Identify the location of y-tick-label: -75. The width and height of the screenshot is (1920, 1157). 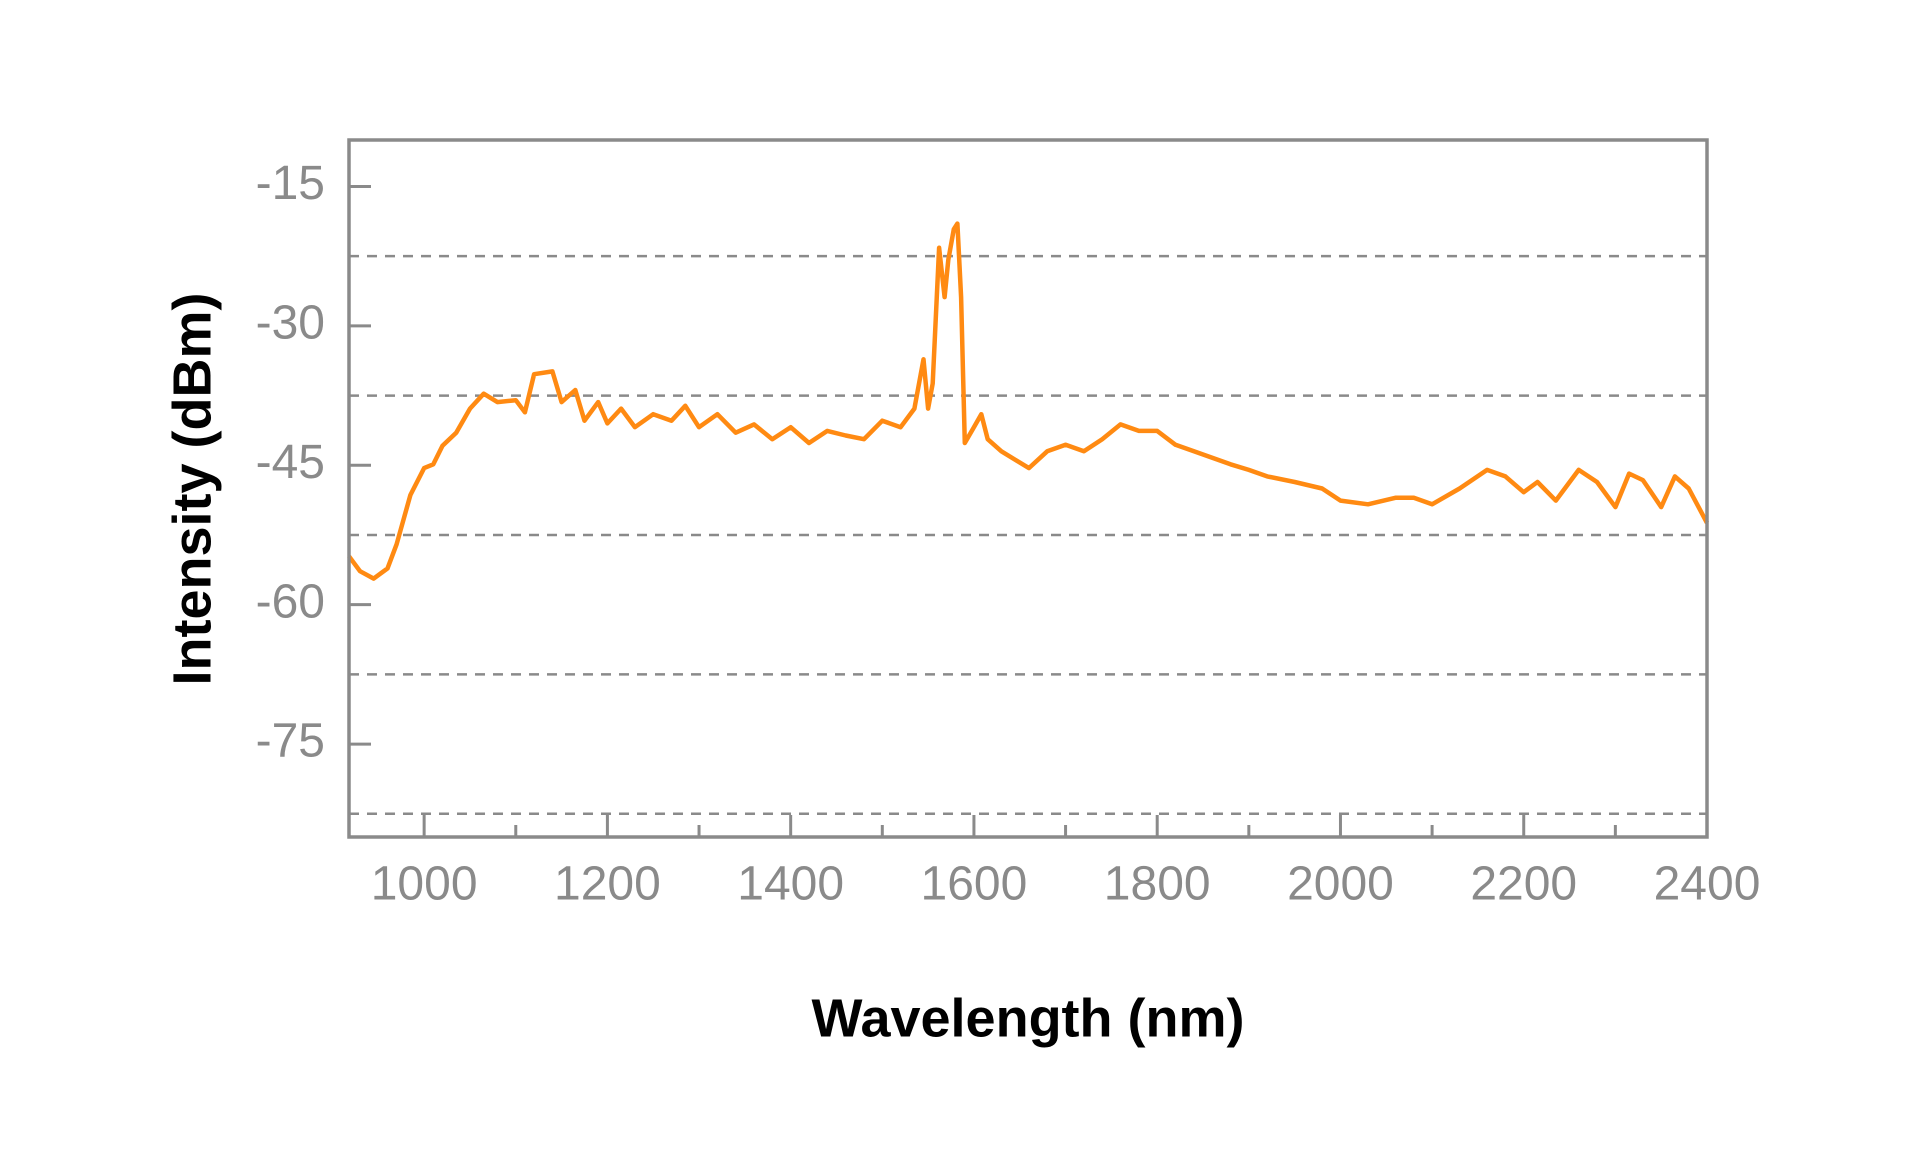
(290, 741).